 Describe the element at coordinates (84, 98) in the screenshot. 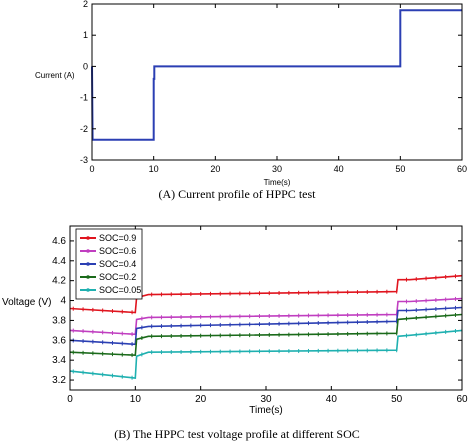

I see `y-tick-label: -1` at that location.